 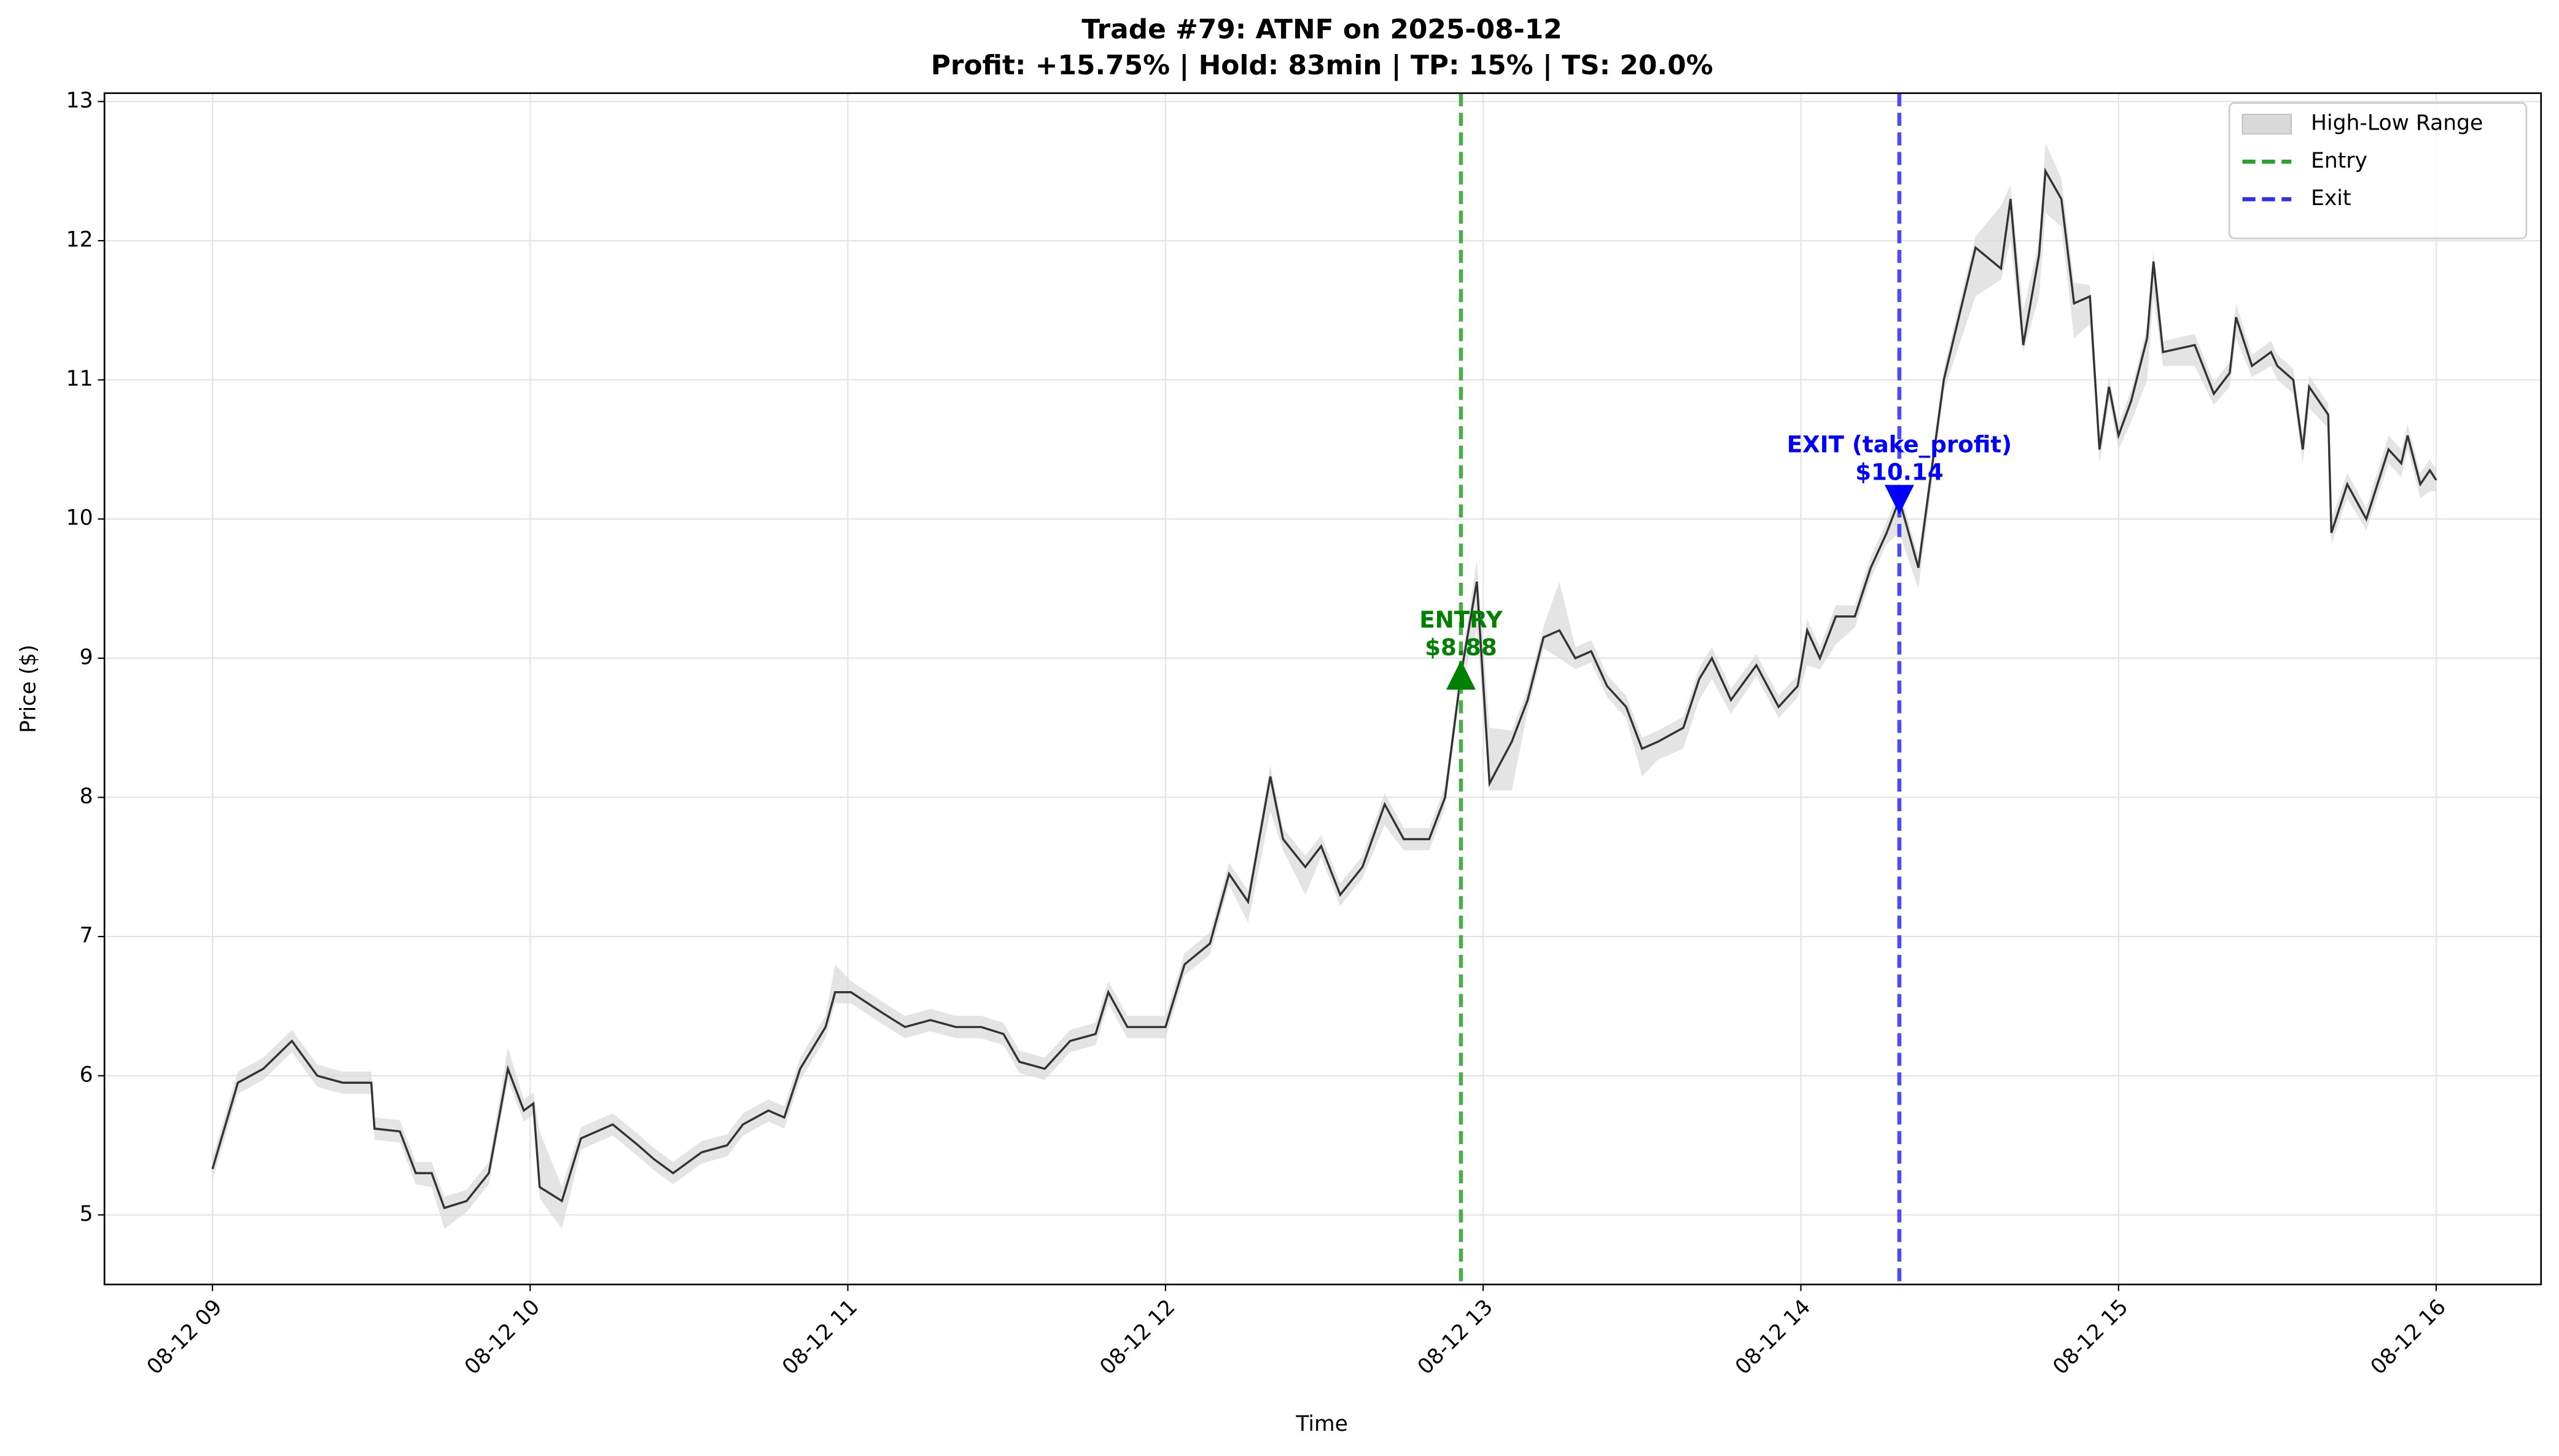 I want to click on legend-box, so click(x=2378, y=170).